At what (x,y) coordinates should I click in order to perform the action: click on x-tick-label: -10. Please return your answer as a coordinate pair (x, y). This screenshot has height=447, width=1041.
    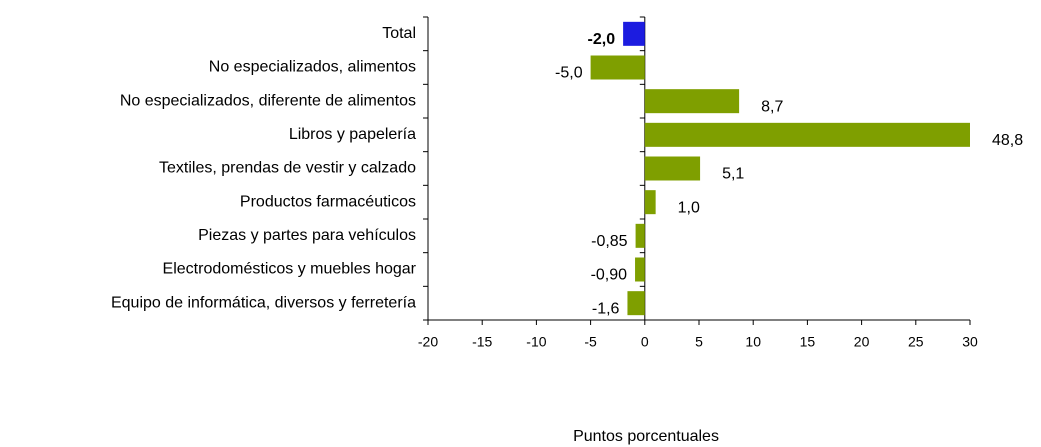
    Looking at the image, I should click on (536, 342).